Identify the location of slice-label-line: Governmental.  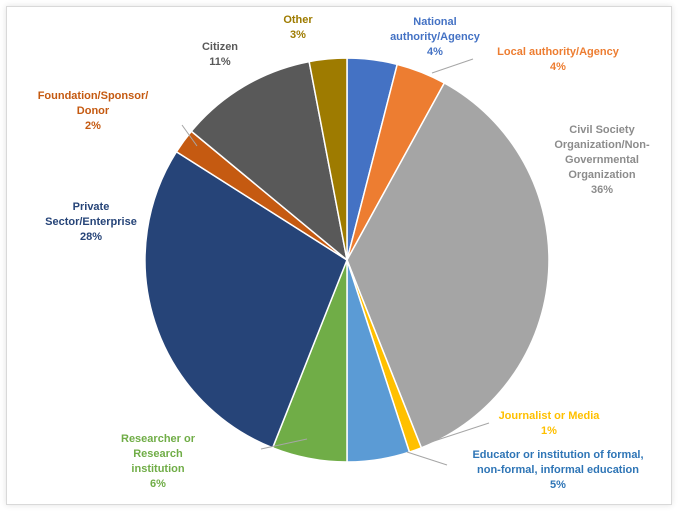
(602, 160).